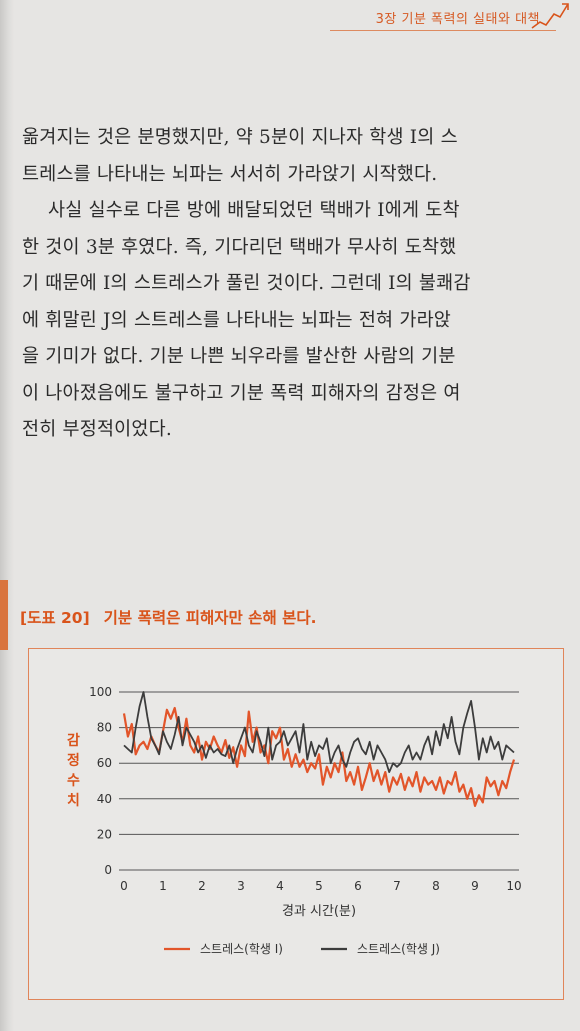 The image size is (580, 1031). I want to click on x-tick-label: 3, so click(241, 886).